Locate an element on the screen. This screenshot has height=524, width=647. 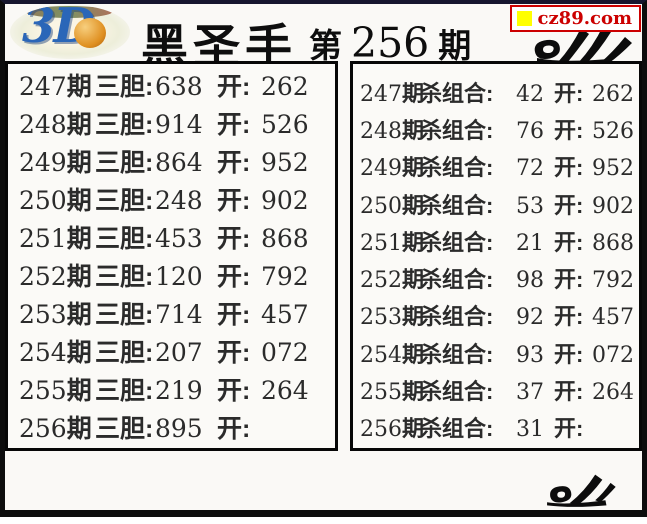
dan-value: 895 is located at coordinates (179, 428).